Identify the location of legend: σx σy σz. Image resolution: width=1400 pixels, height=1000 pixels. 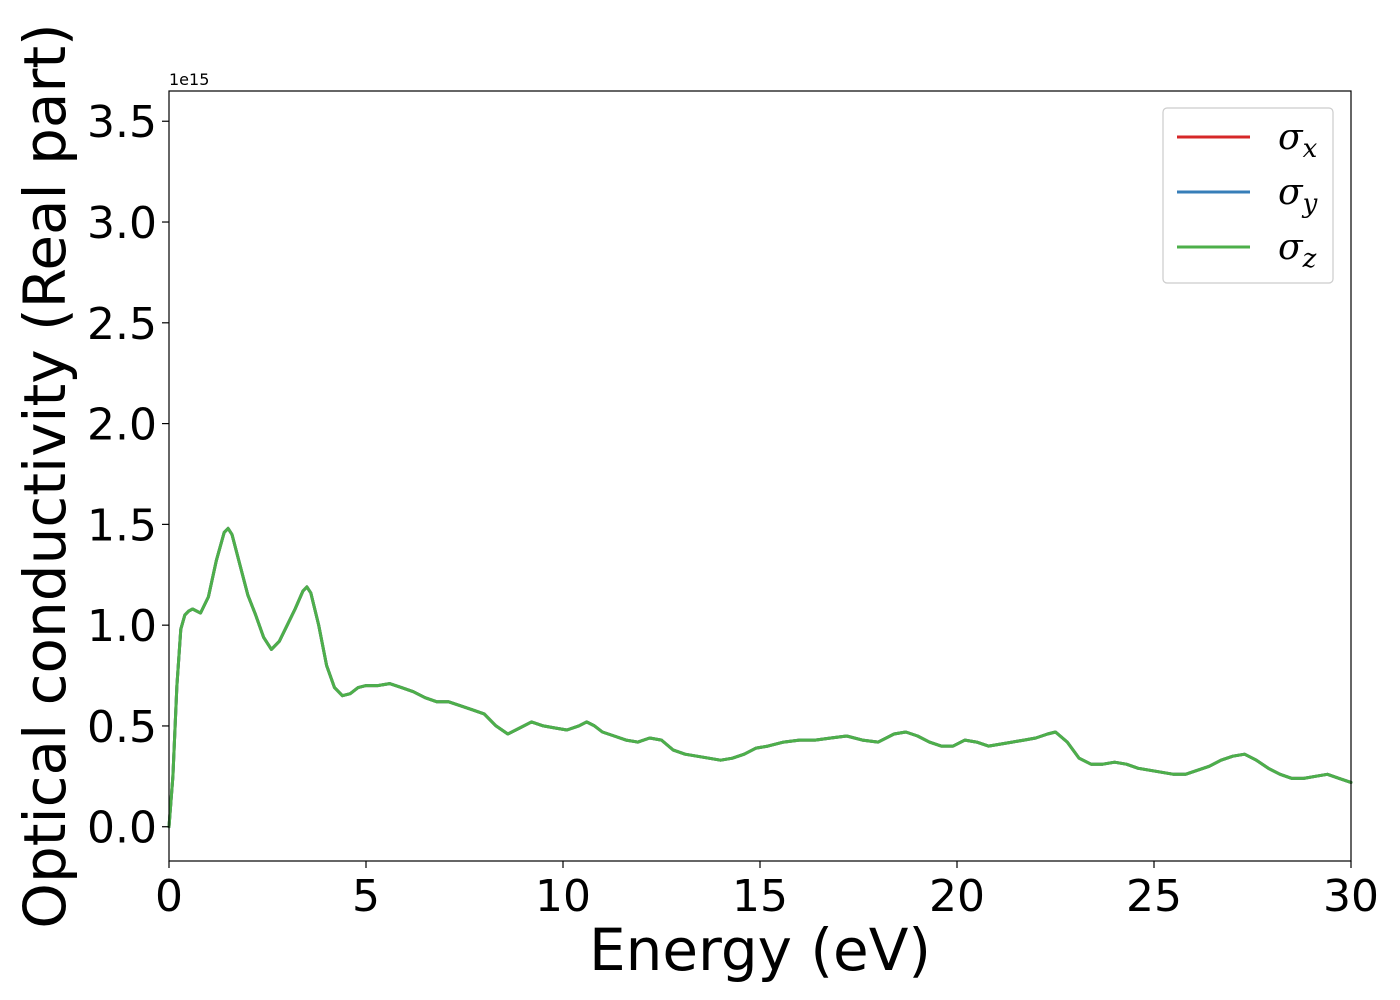
(1248, 195).